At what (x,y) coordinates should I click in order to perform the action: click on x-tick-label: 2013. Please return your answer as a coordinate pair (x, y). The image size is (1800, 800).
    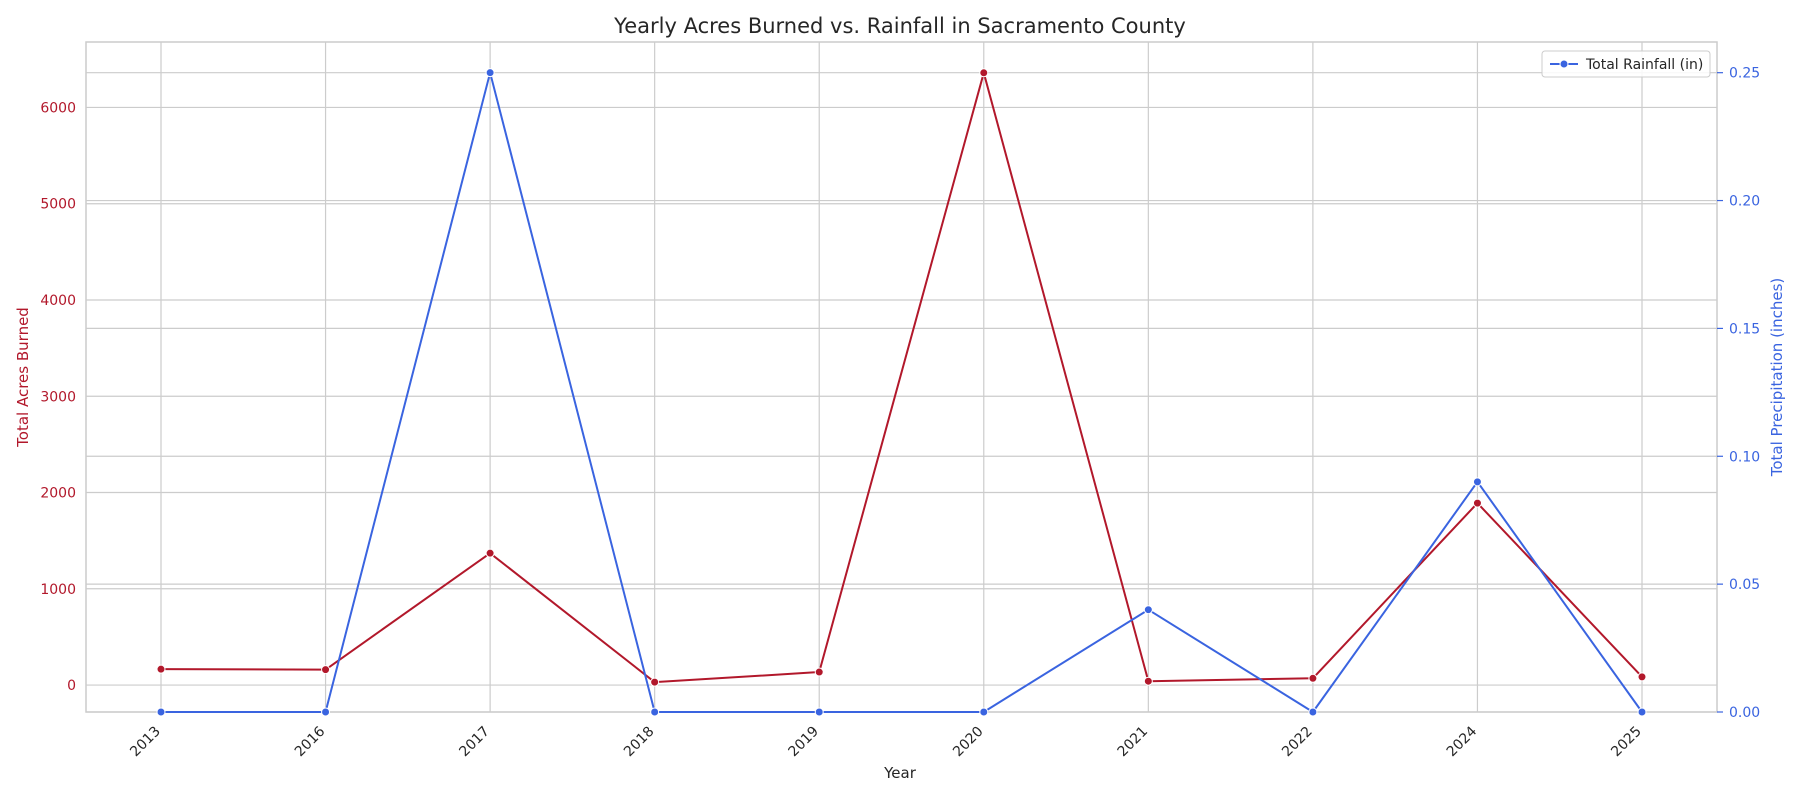
    Looking at the image, I should click on (145, 742).